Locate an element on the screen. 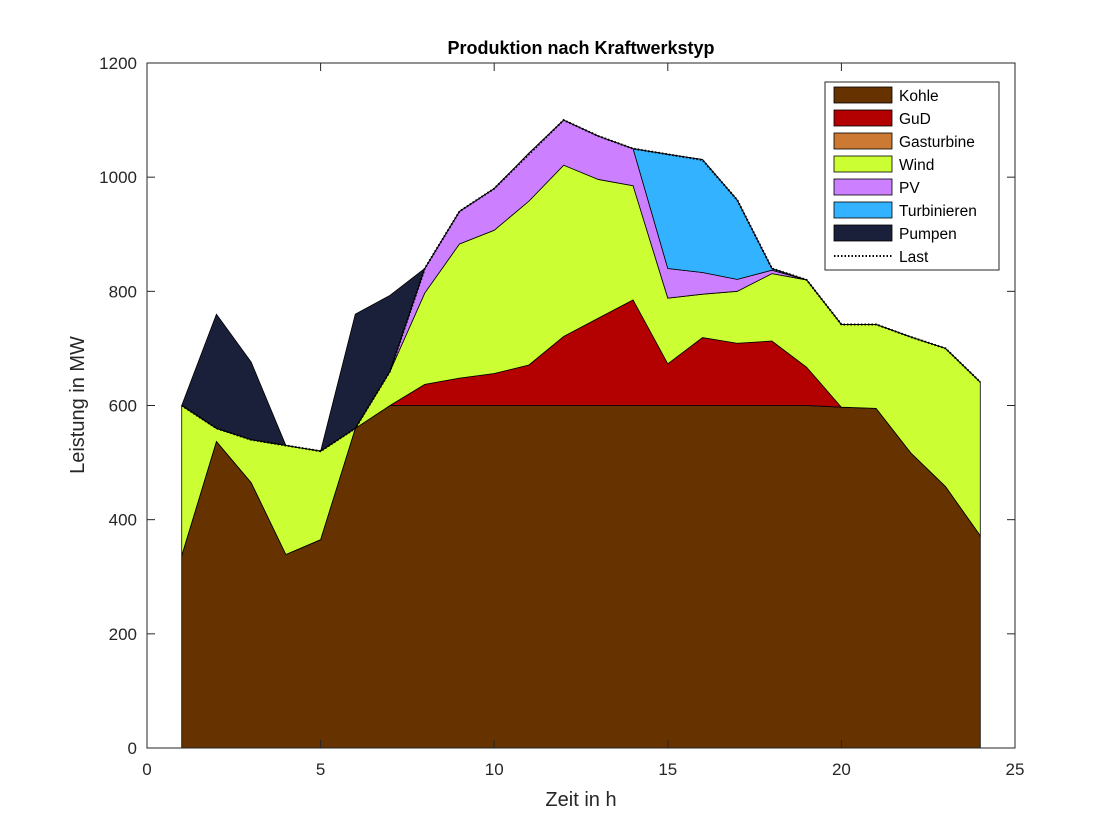 This screenshot has width=1120, height=840. y-tick-label: 800 is located at coordinates (123, 291).